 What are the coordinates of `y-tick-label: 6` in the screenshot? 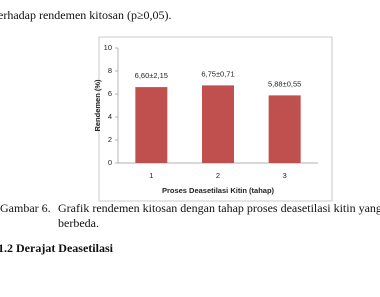 It's located at (110, 93).